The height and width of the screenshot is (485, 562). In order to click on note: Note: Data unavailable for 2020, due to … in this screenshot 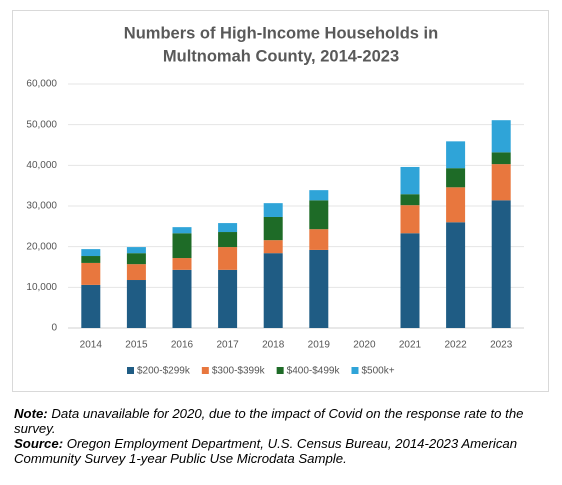, I will do `click(284, 421)`.